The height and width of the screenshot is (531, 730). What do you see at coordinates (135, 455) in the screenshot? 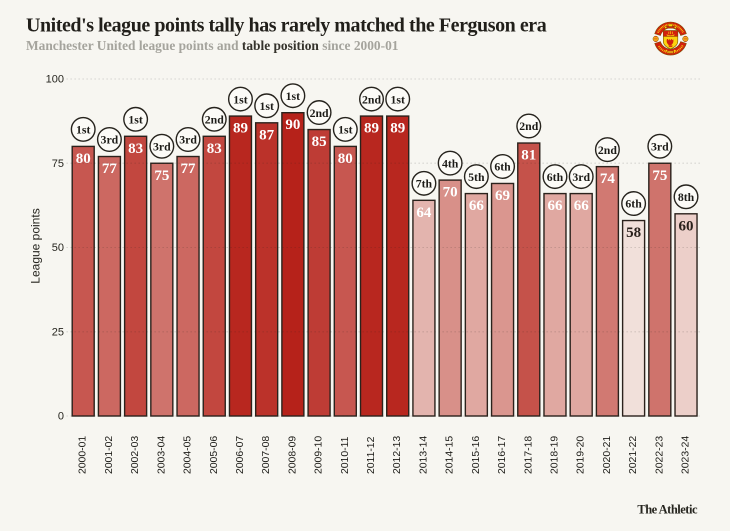
I see `svg-text: 2002-03` at bounding box center [135, 455].